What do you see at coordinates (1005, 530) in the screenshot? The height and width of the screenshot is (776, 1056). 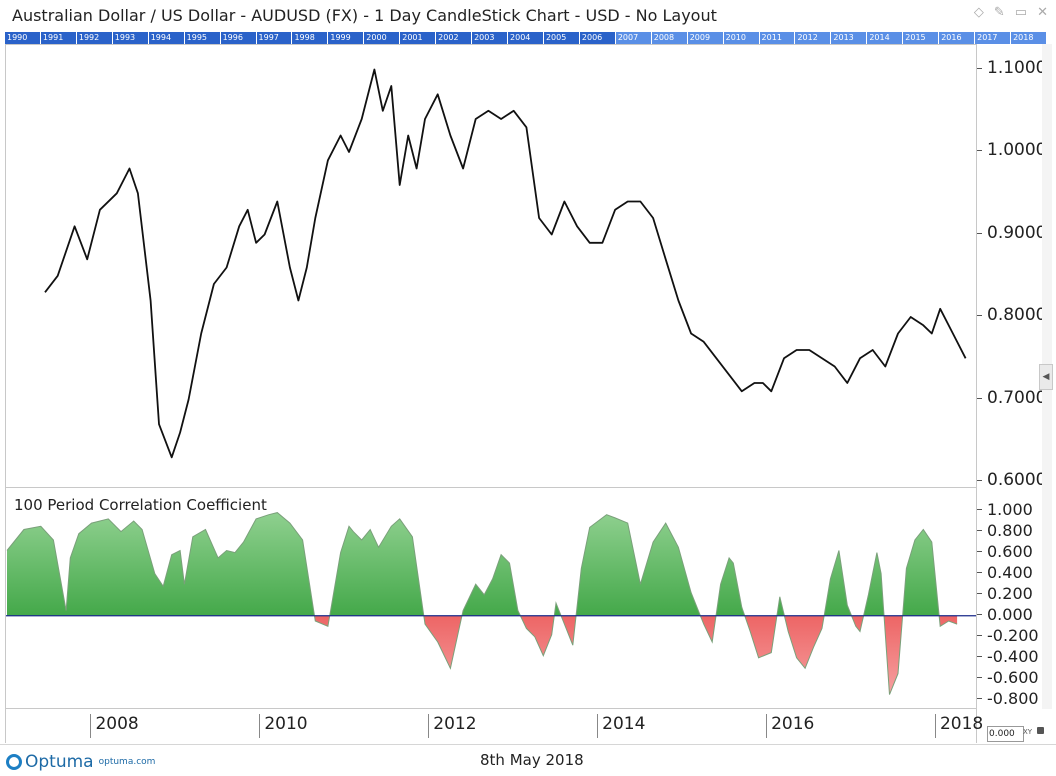 I see `indicator-tick-label: 0.800` at bounding box center [1005, 530].